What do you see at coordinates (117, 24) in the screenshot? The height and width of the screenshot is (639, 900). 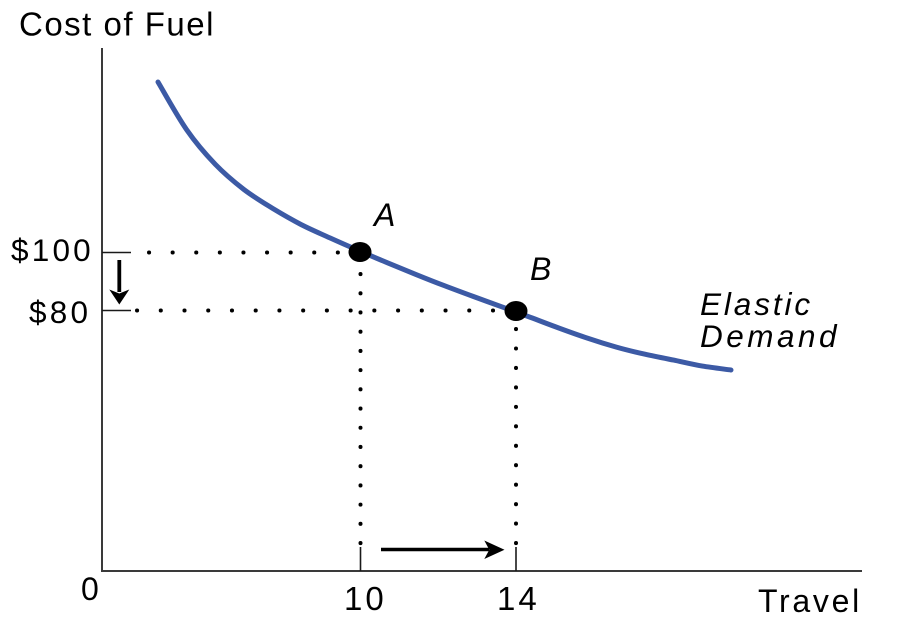 I see `svg-text: Cost of Fuel` at bounding box center [117, 24].